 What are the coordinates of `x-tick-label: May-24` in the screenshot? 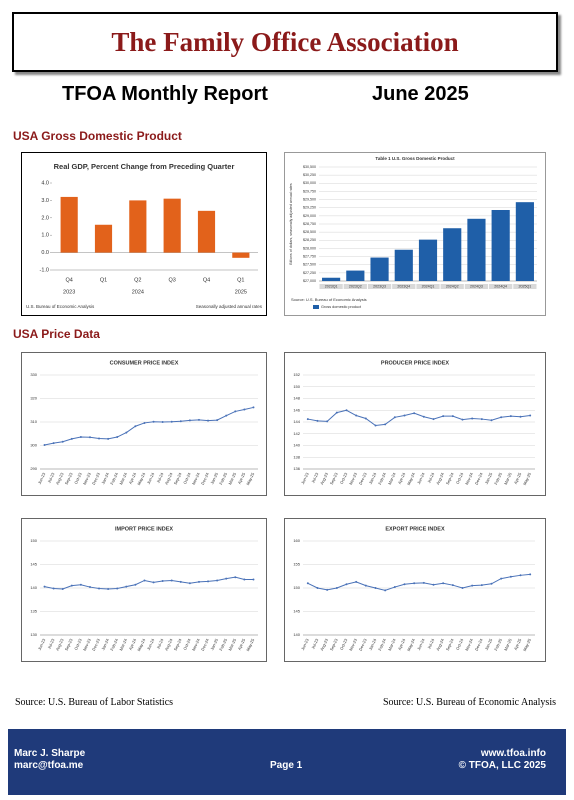 It's located at (141, 644).